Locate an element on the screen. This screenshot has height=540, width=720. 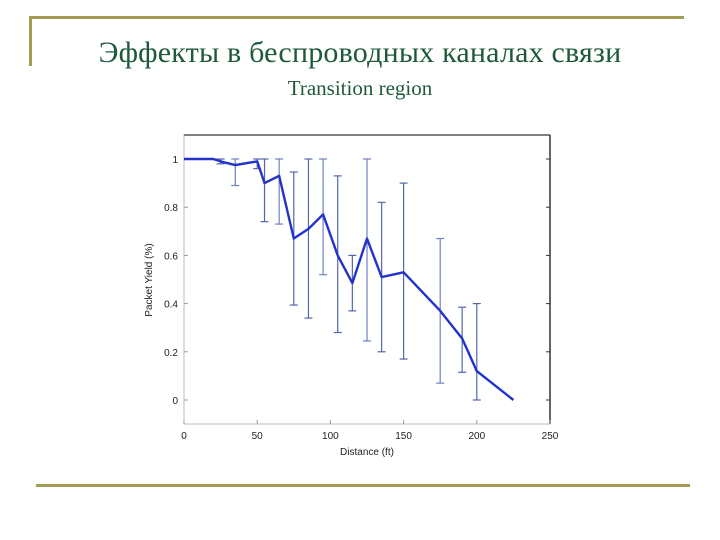
x-tick-label: 200 is located at coordinates (476, 436).